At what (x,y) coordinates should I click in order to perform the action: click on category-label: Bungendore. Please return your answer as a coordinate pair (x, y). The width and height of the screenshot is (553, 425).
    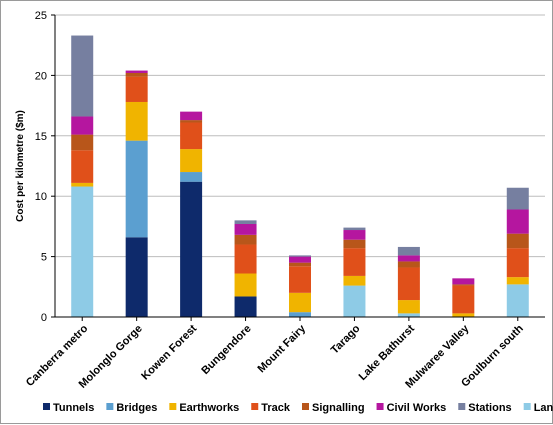
    Looking at the image, I should click on (226, 350).